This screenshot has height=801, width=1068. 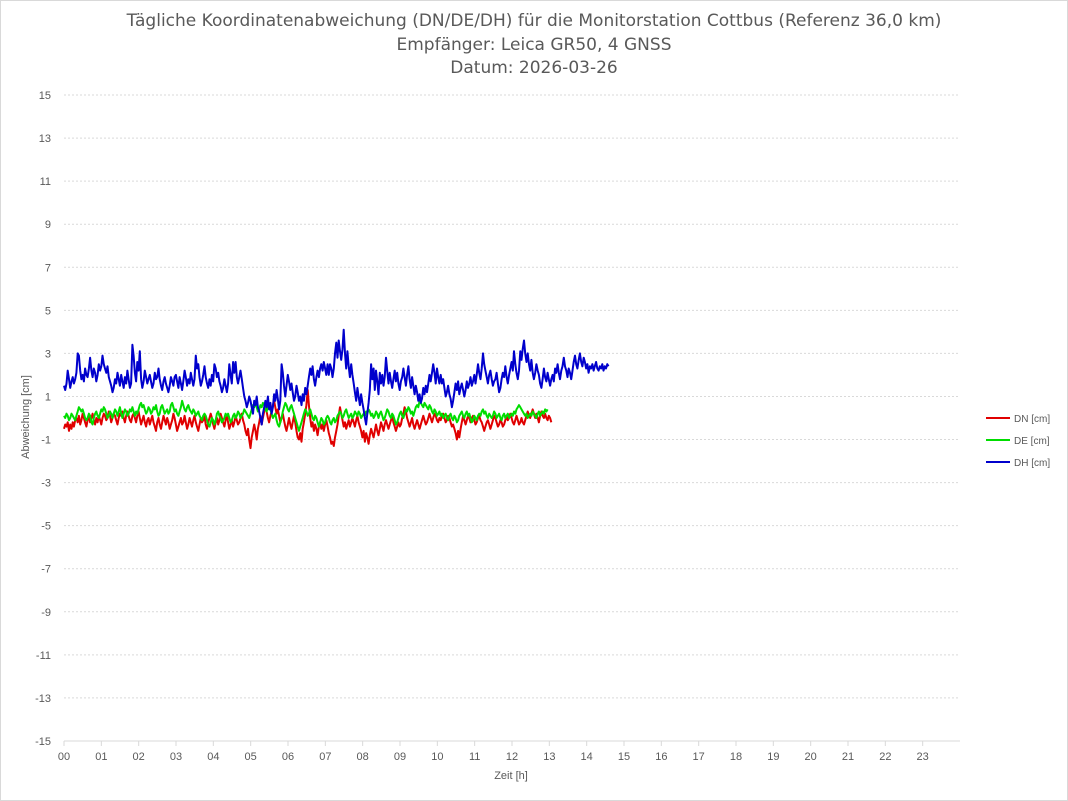 I want to click on x-tick-label: 16, so click(x=661, y=757).